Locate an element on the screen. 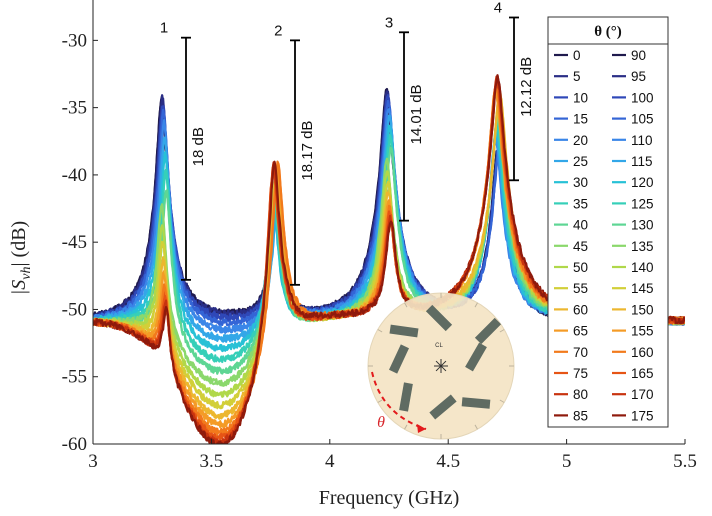 The image size is (712, 516). inset-center-star is located at coordinates (441, 366).